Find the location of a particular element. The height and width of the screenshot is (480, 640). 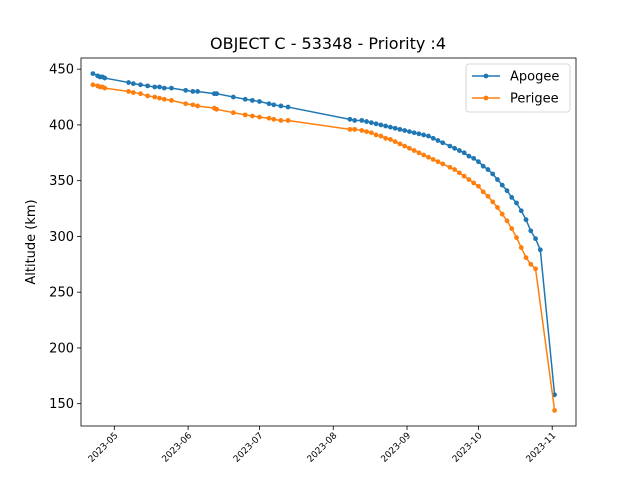

legend: Apogee Perigee is located at coordinates (518, 88).